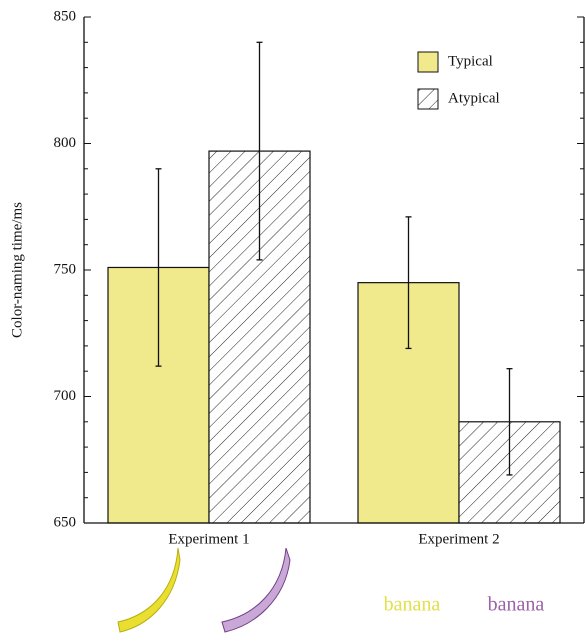  Describe the element at coordinates (470, 61) in the screenshot. I see `legend-label: Typical` at that location.